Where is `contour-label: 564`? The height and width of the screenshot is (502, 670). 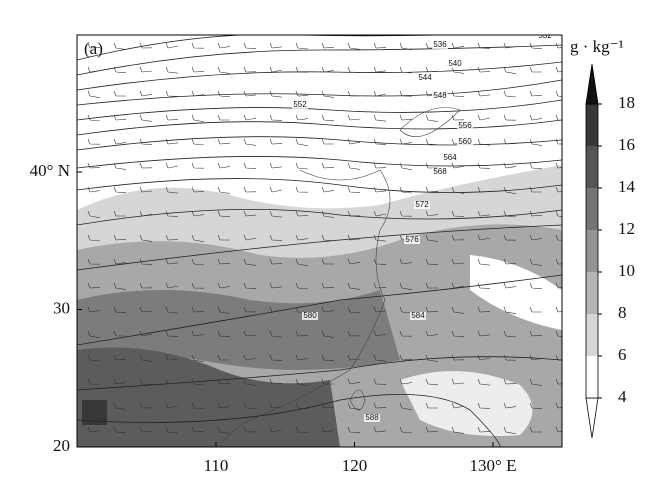
contour-label: 564 is located at coordinates (450, 157).